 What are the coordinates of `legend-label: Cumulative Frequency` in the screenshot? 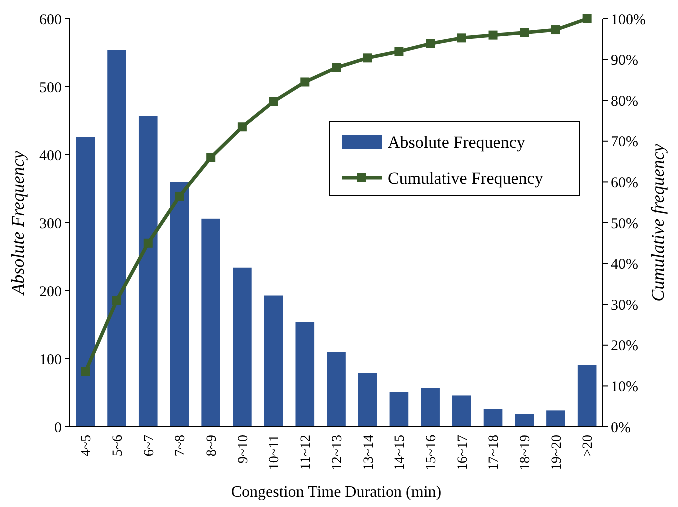 It's located at (466, 178).